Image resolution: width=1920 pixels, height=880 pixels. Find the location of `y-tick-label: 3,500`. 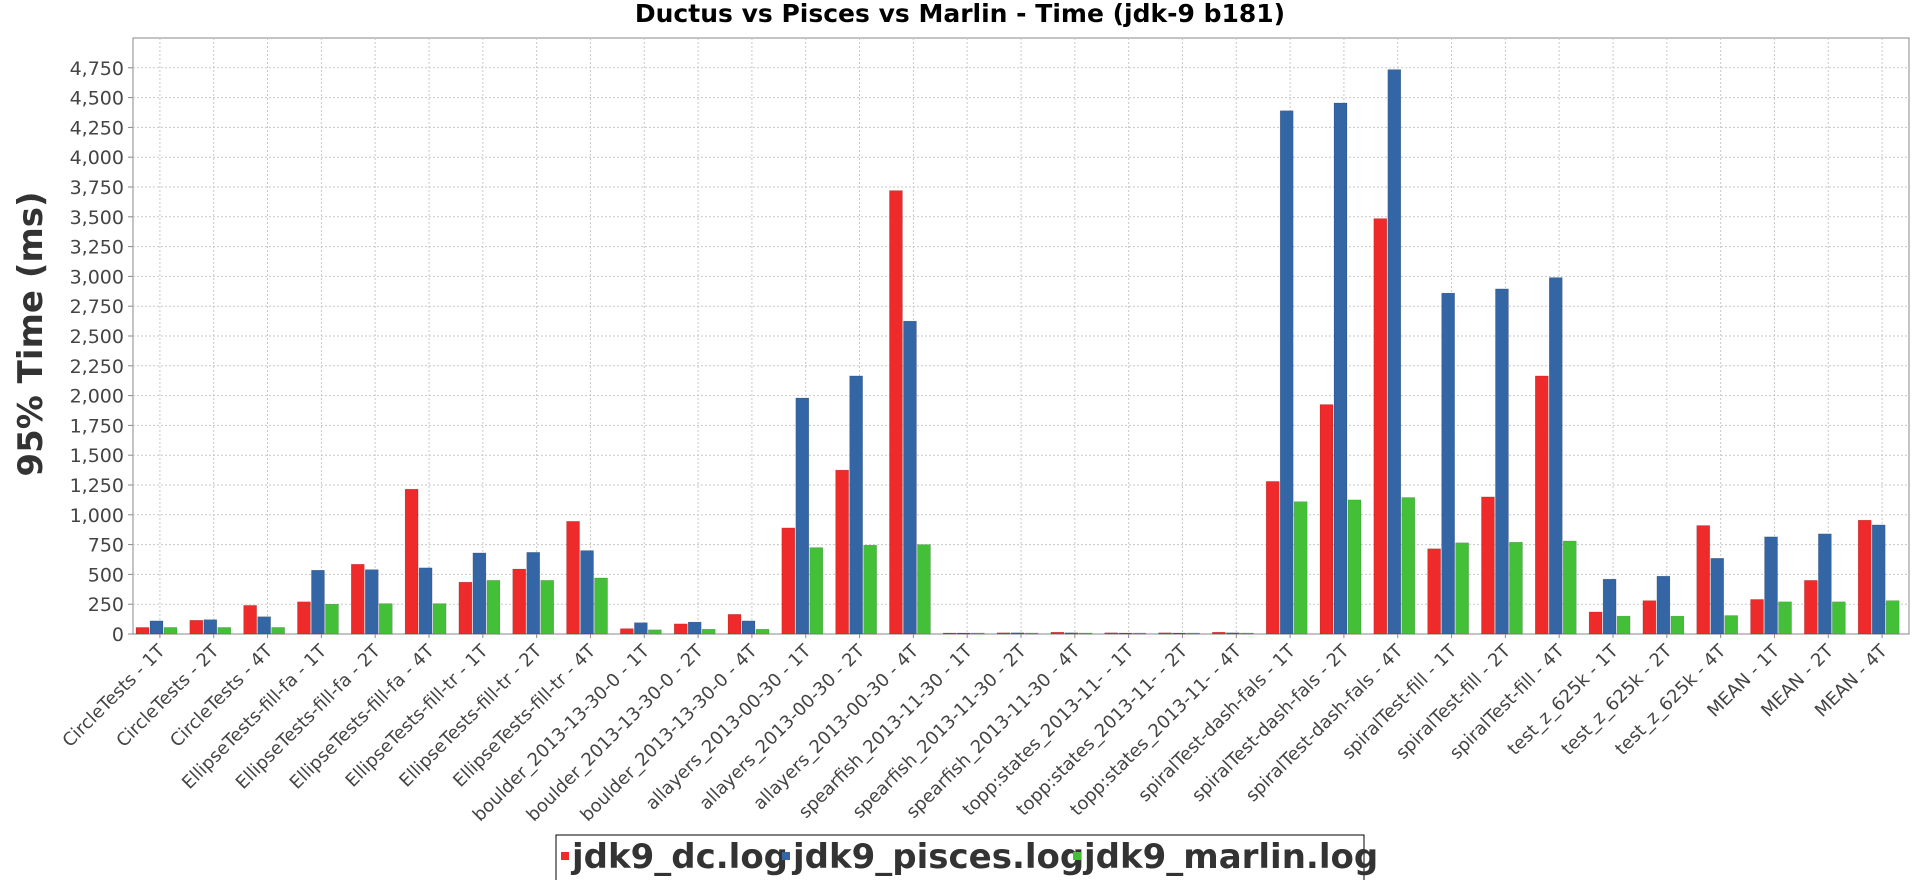

y-tick-label: 3,500 is located at coordinates (97, 218).